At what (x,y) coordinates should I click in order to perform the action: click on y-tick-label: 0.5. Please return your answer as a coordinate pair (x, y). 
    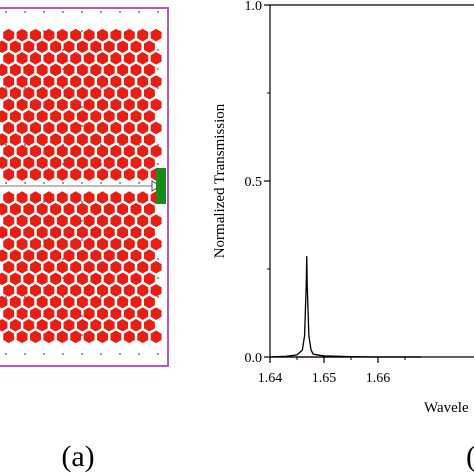
    Looking at the image, I should click on (254, 182).